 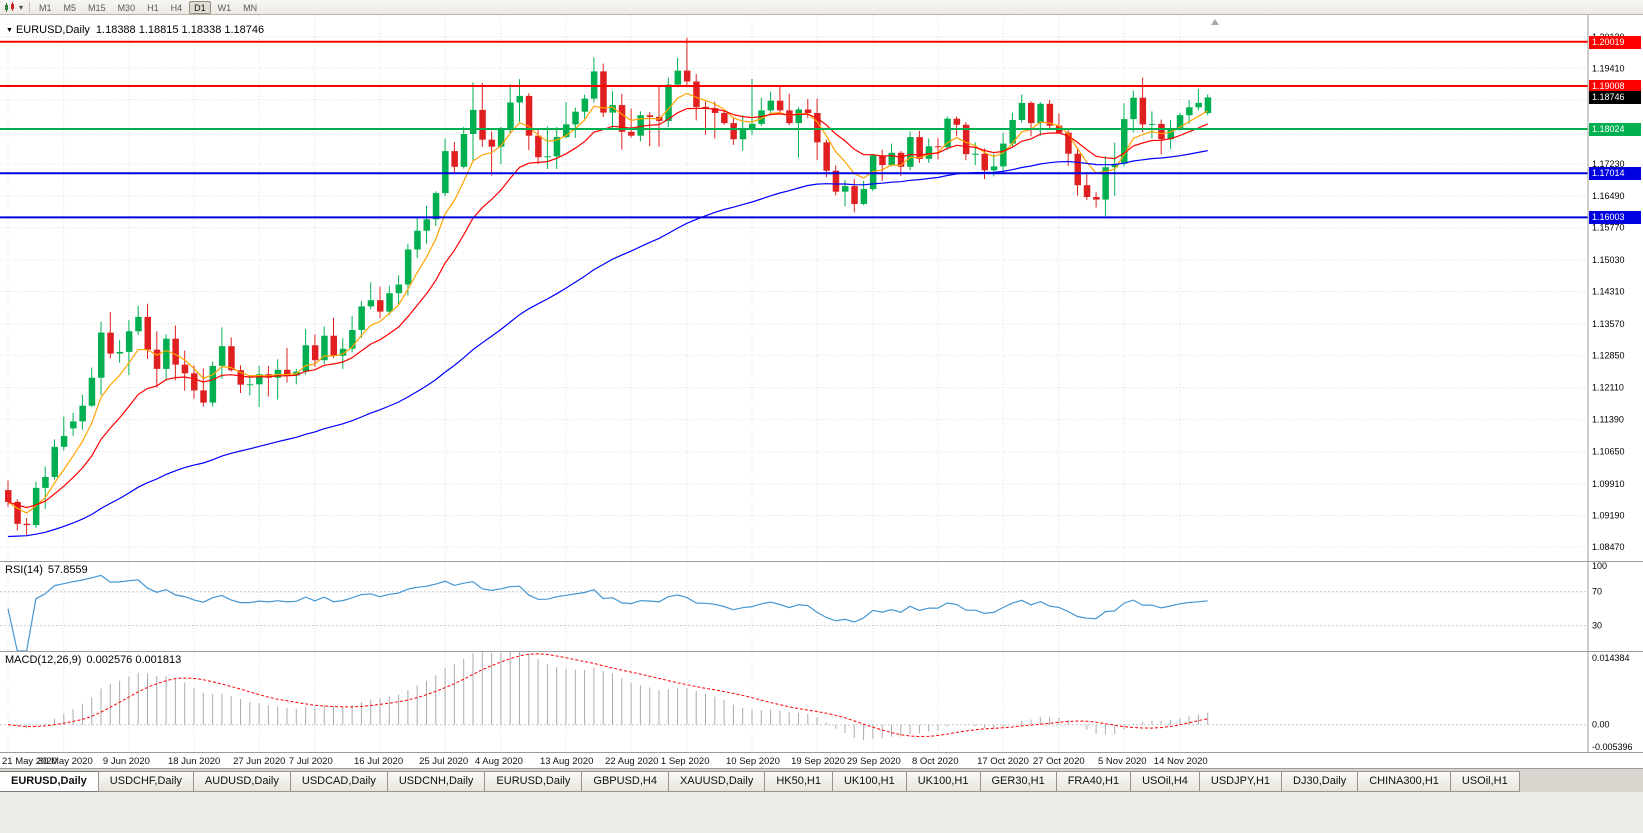 What do you see at coordinates (716, 781) in the screenshot?
I see `chart-tab-xauusd-daily: XAUUSD,Daily` at bounding box center [716, 781].